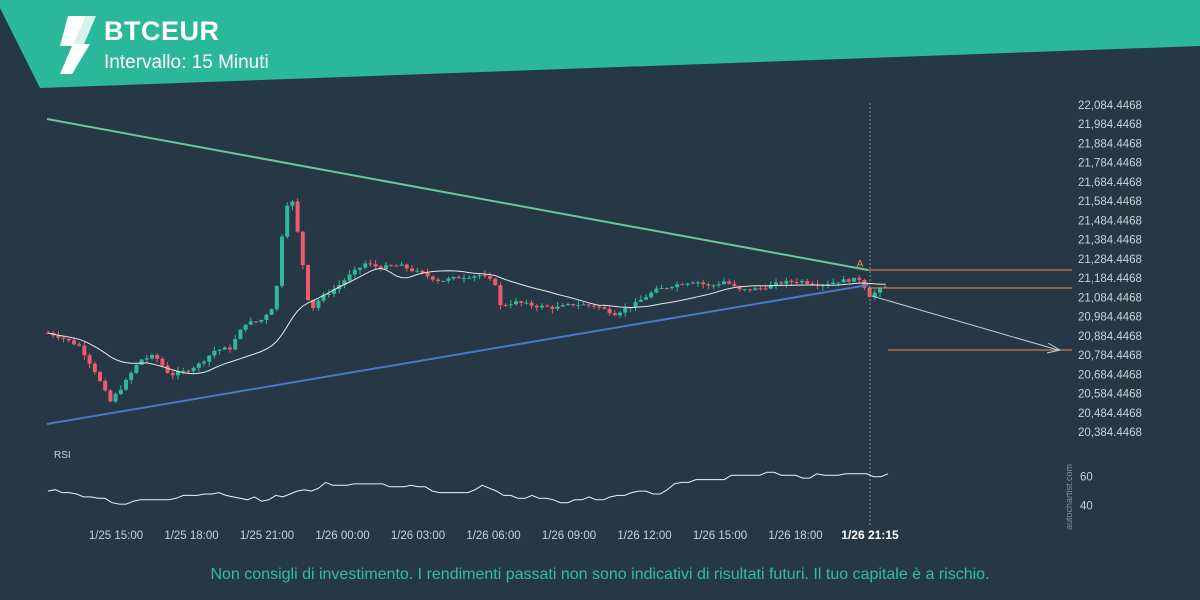 The height and width of the screenshot is (600, 1200). Describe the element at coordinates (1054, 348) in the screenshot. I see `projection-arrowhead-icon` at that location.